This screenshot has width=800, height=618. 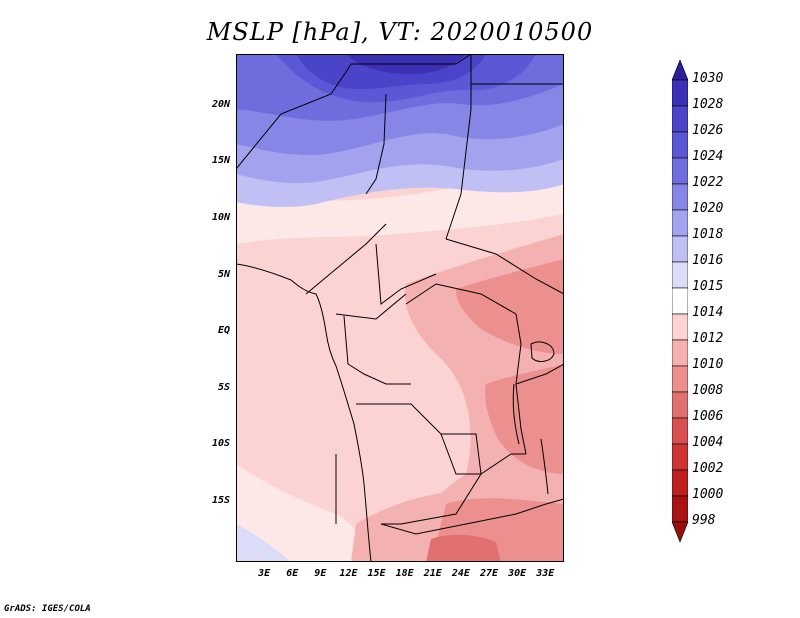 I want to click on lon-label: 6E, so click(x=292, y=573).